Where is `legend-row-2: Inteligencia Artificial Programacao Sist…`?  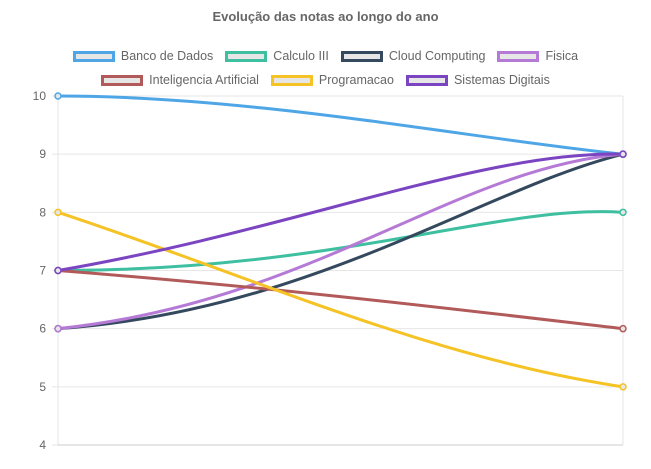
legend-row-2: Inteligencia Artificial Programacao Sist… is located at coordinates (325, 80).